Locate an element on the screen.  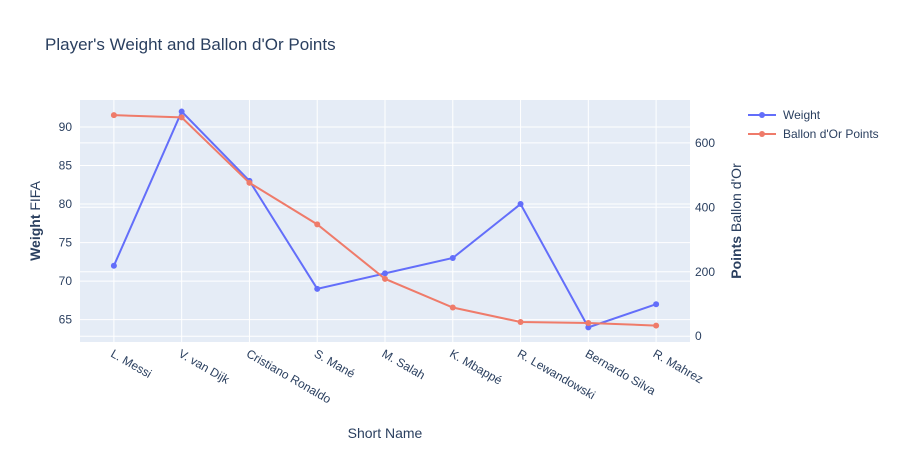
y-left-tick-label: 75 is located at coordinates (66, 243).